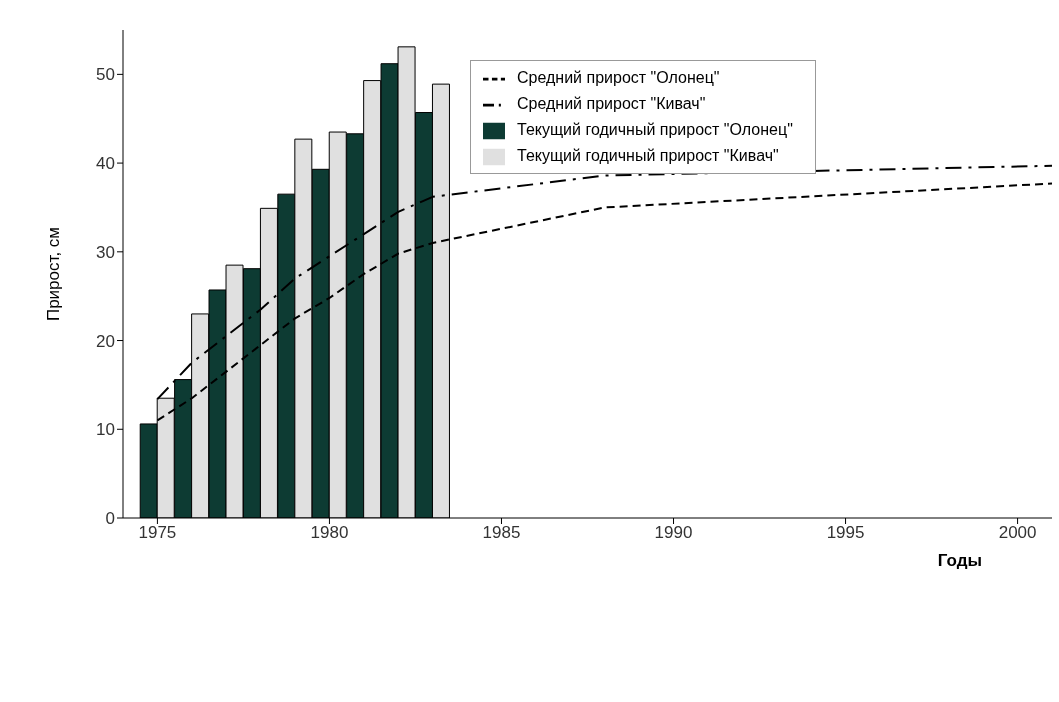  Describe the element at coordinates (618, 77) in the screenshot. I see `legend-label: Средний прирост "Олонец"` at that location.